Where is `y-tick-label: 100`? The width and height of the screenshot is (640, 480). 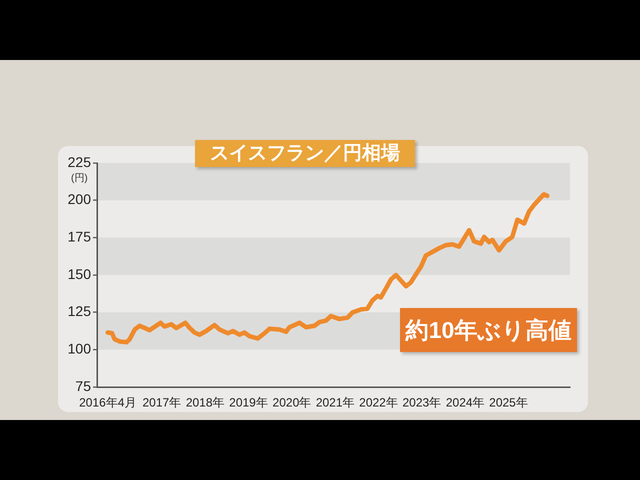
y-tick-label: 100 is located at coordinates (80, 348).